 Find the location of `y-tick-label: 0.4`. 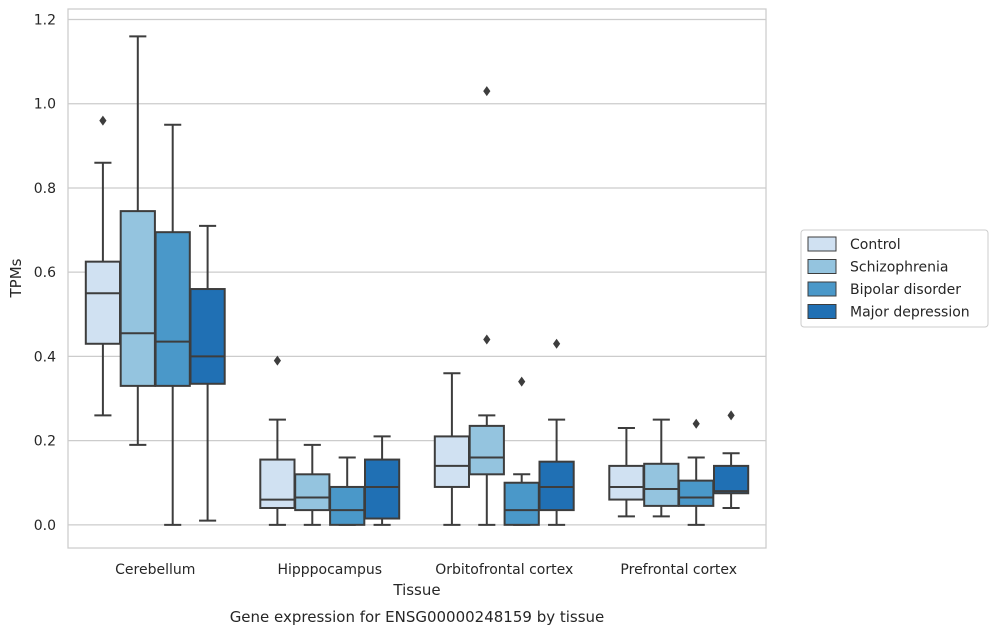

y-tick-label: 0.4 is located at coordinates (45, 357).